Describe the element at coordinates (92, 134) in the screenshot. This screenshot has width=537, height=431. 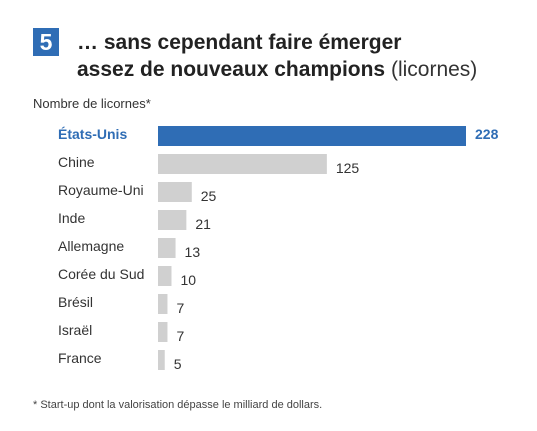
I see `category-label: États-Unis` at that location.